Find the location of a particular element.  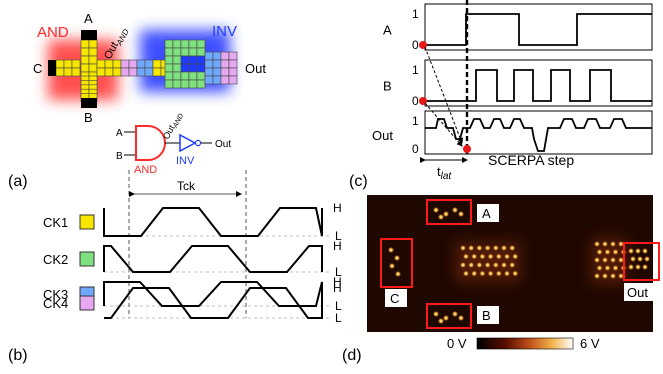

plot-frame is located at coordinates (538, 27).